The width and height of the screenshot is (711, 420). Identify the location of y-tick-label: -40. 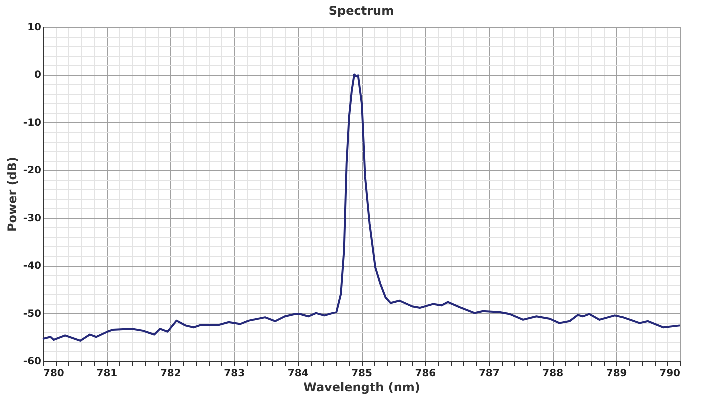
(32, 266).